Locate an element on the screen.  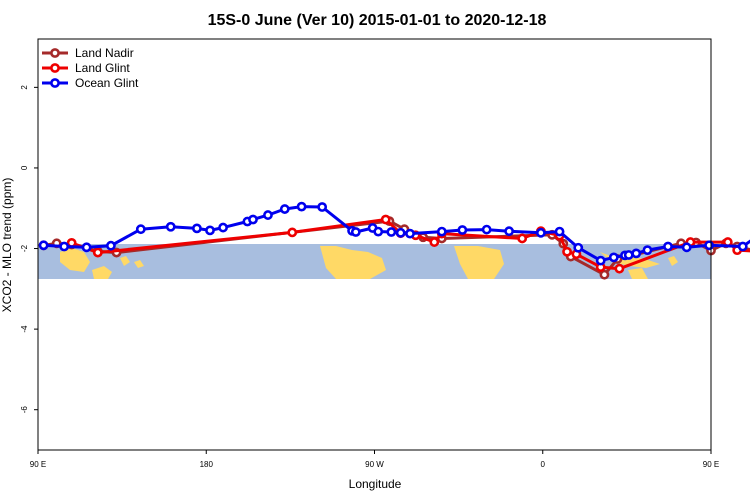
land-south-america is located at coordinates (353, 262).